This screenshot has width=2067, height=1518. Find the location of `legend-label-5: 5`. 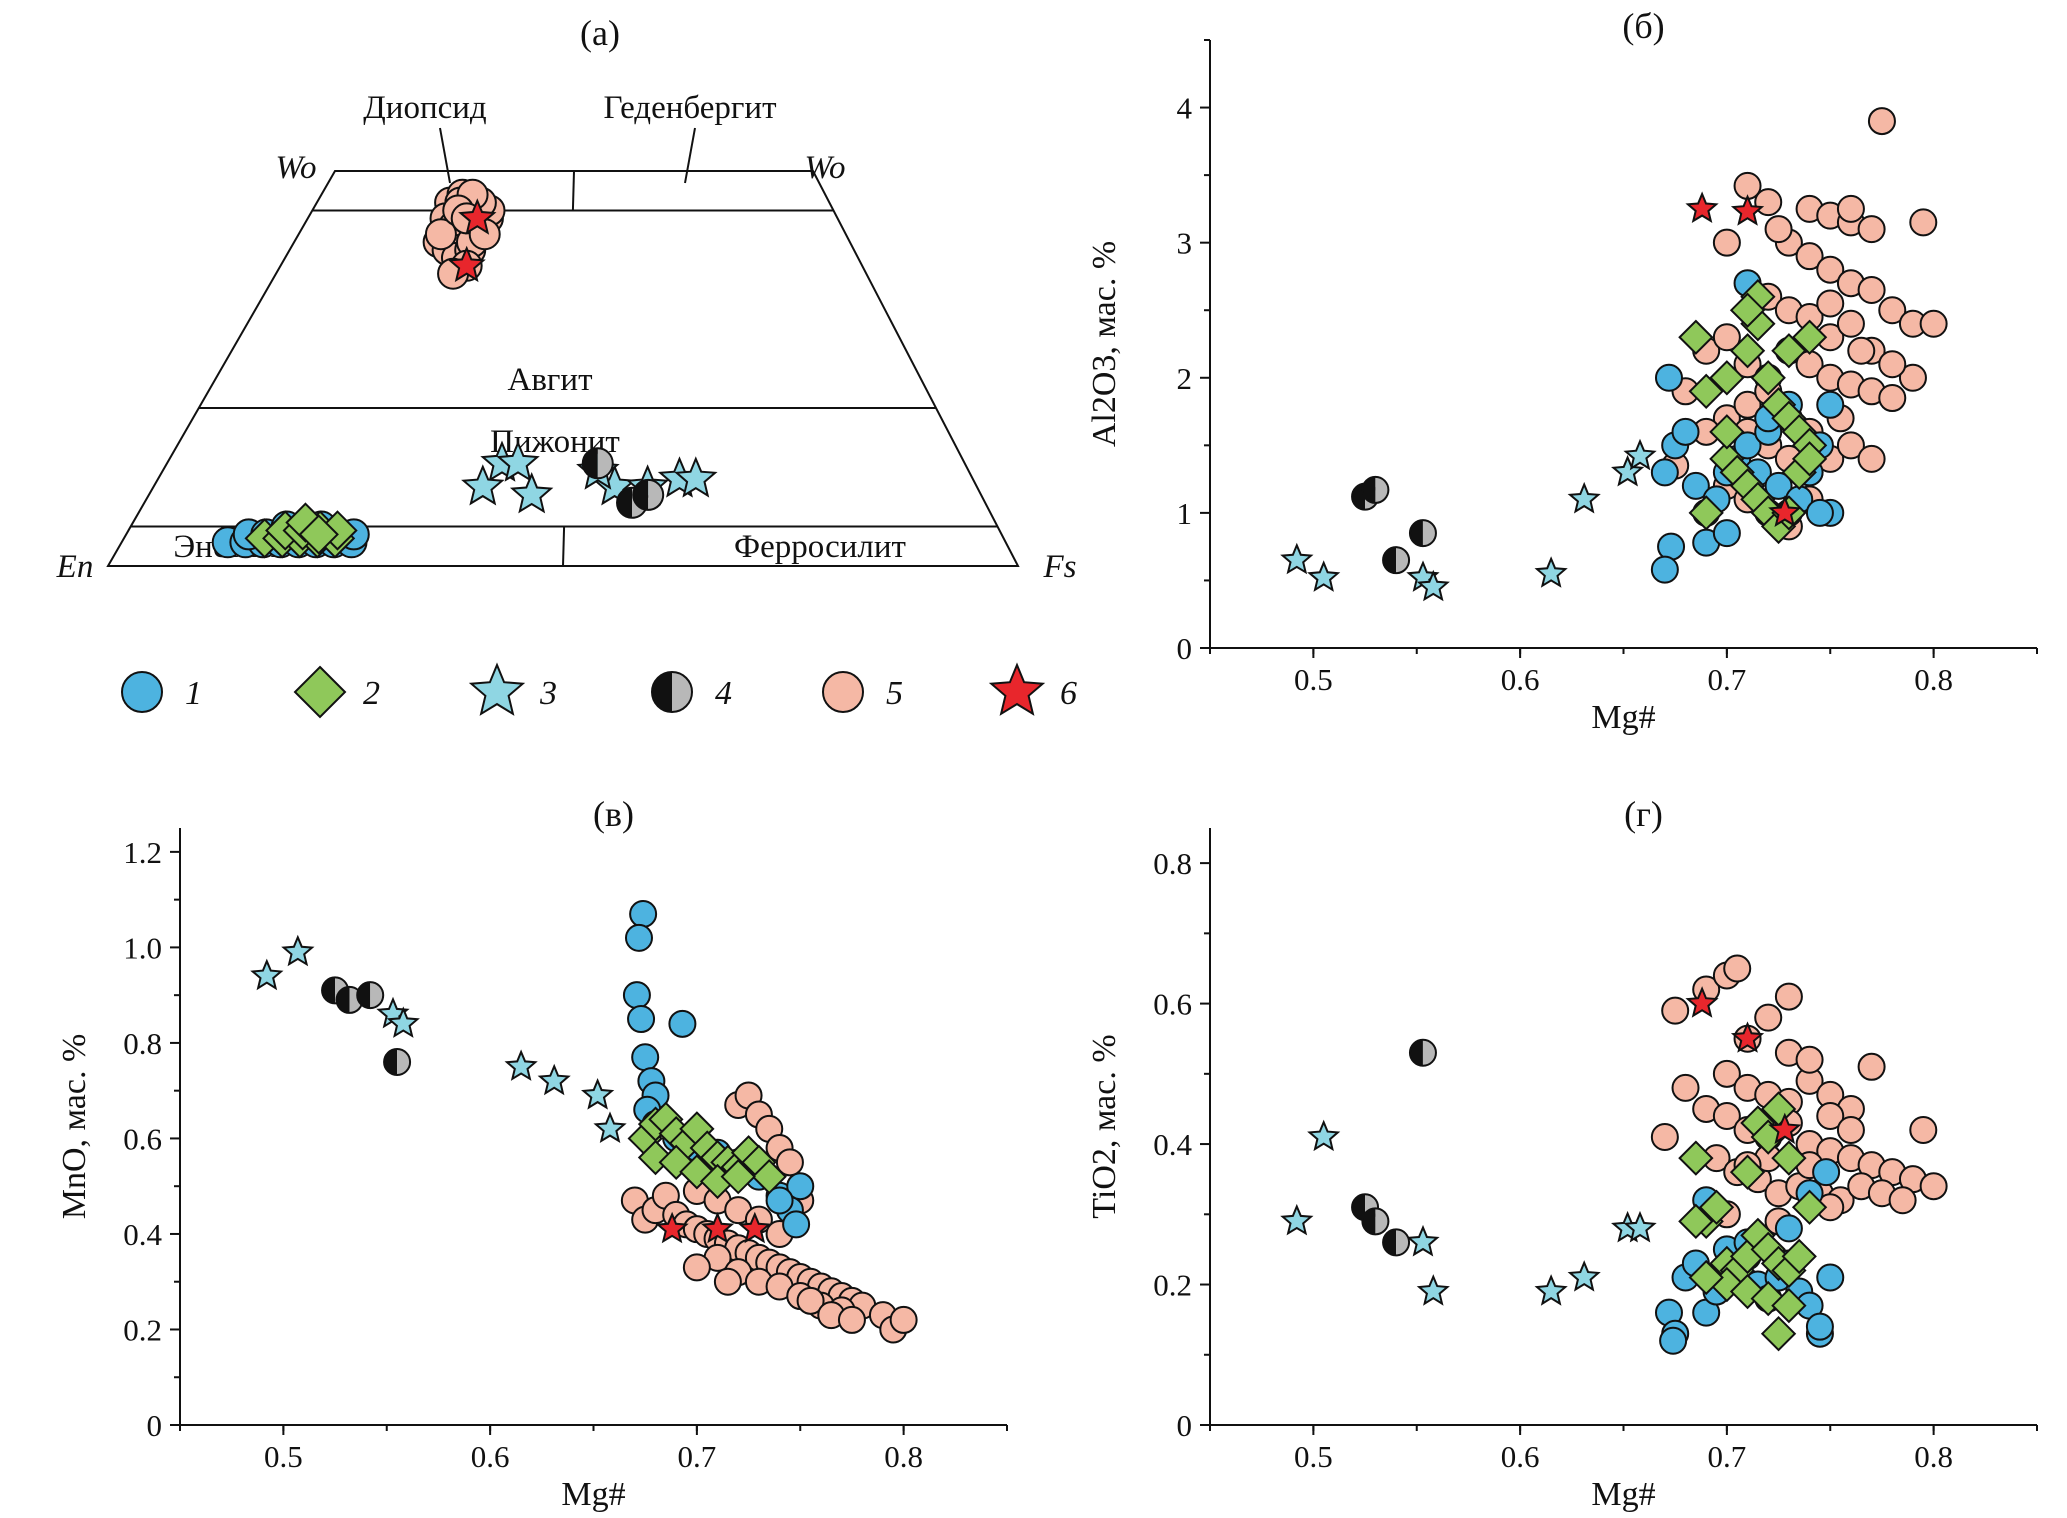

legend-label-5: 5 is located at coordinates (894, 693).